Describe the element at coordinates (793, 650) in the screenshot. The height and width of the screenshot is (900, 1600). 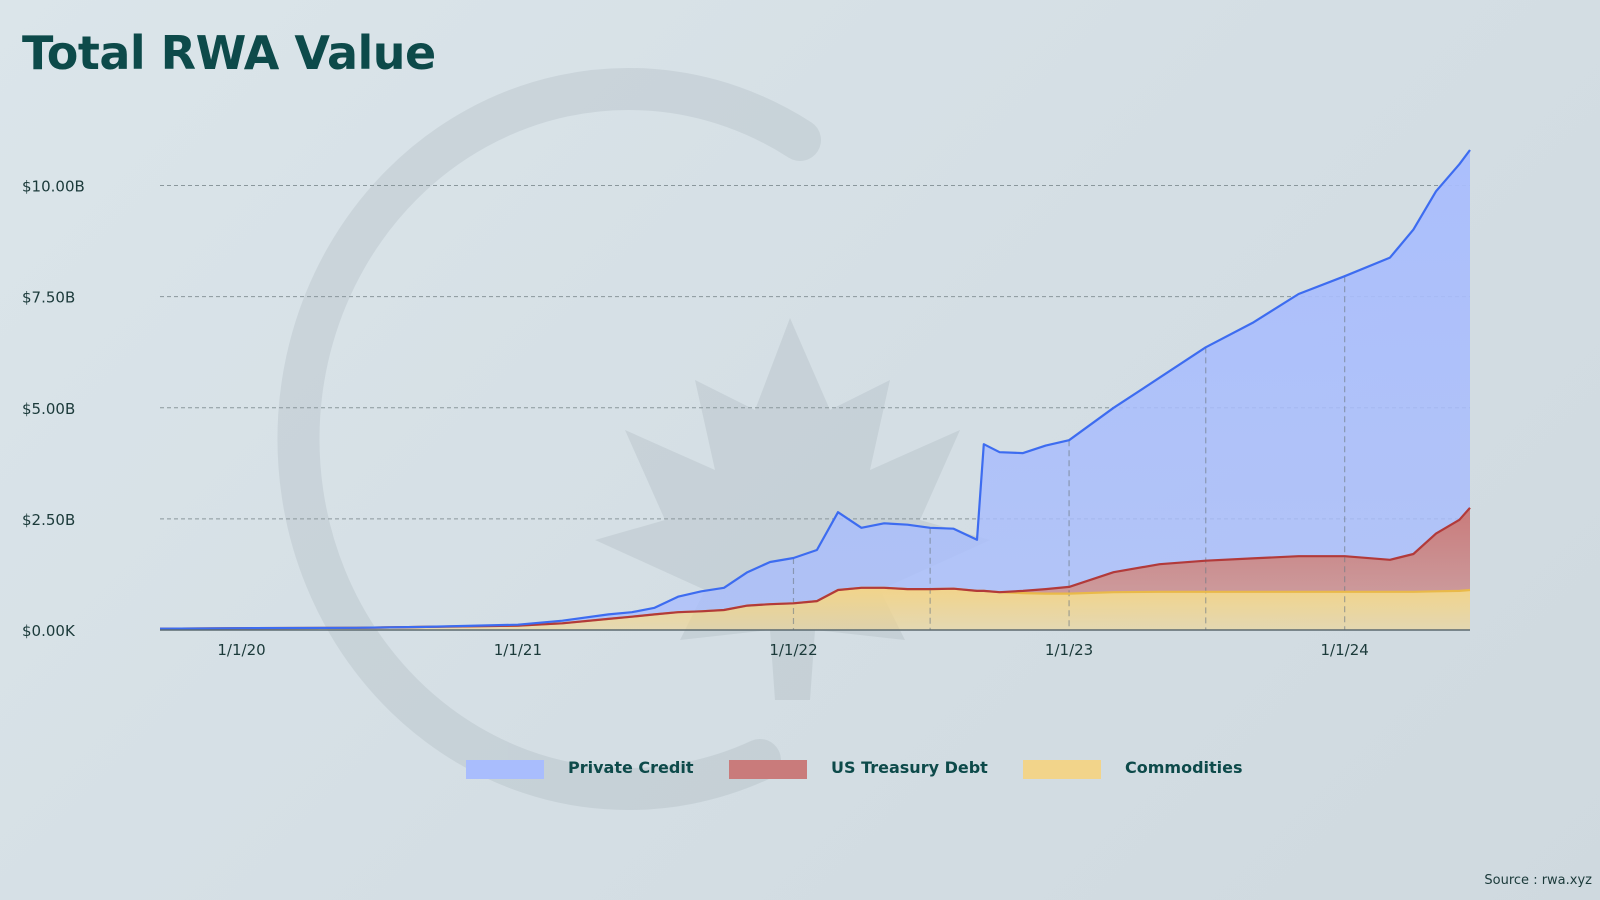
I see `x-tick-label: 1/1/22` at that location.